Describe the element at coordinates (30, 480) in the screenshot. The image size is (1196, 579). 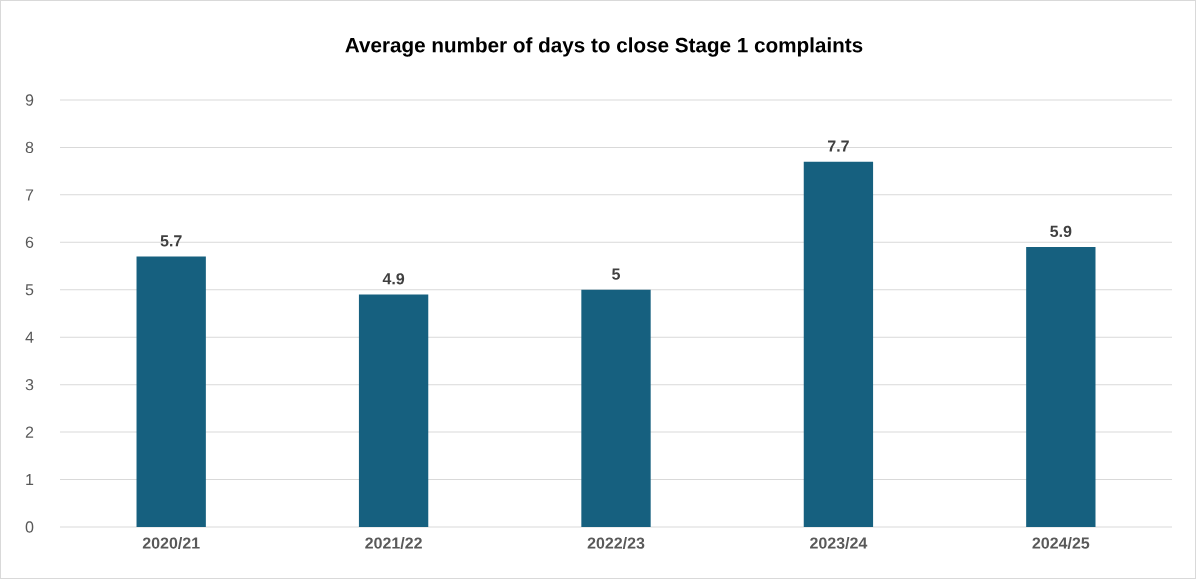
I see `y-tick-label: 1` at that location.